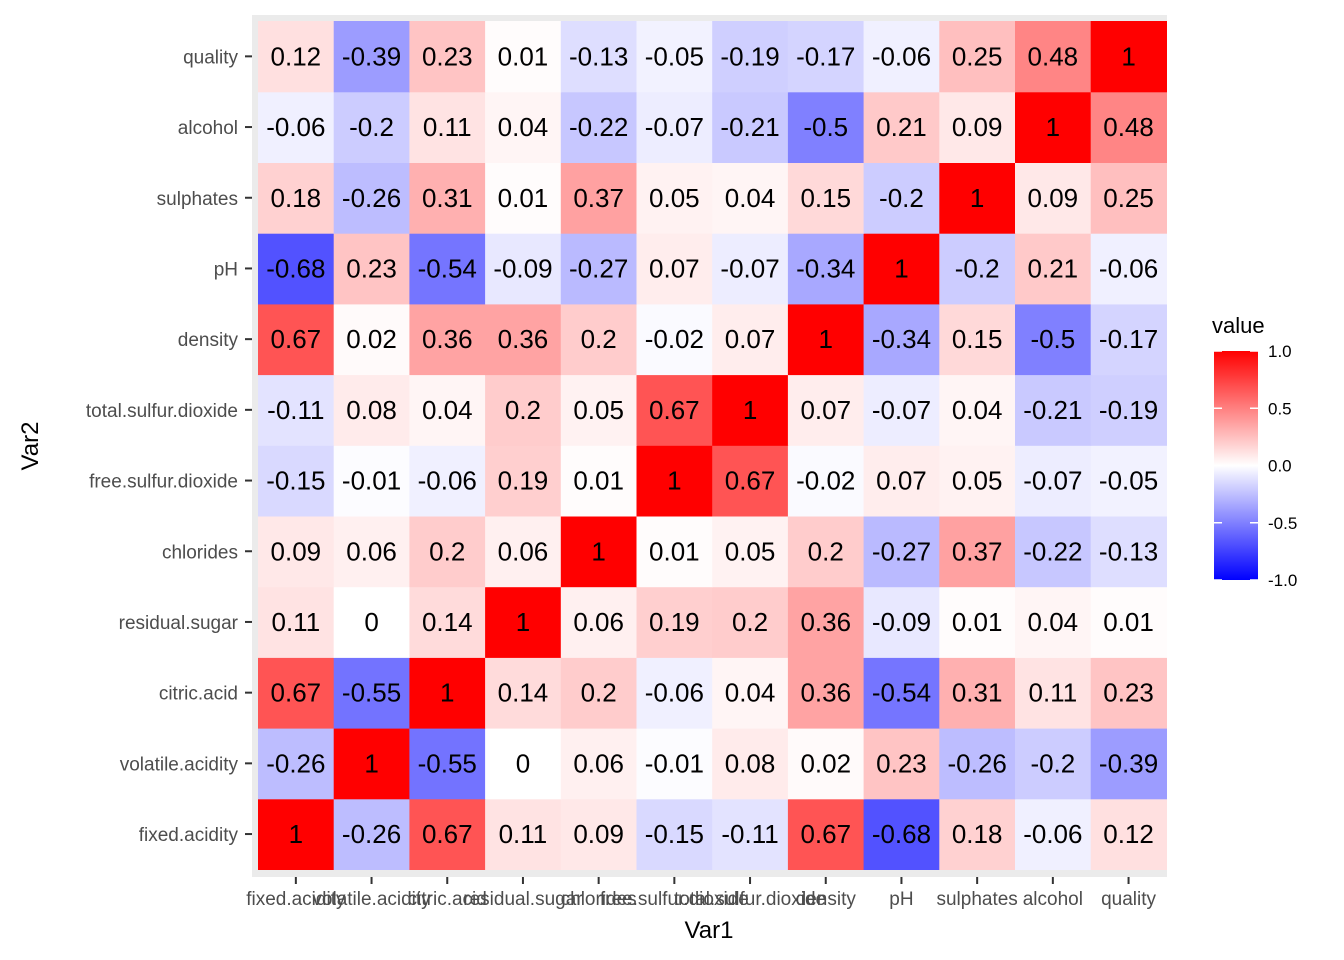 Image resolution: width=1344 pixels, height=960 pixels. I want to click on cell-value-label: -0.06, so click(447, 481).